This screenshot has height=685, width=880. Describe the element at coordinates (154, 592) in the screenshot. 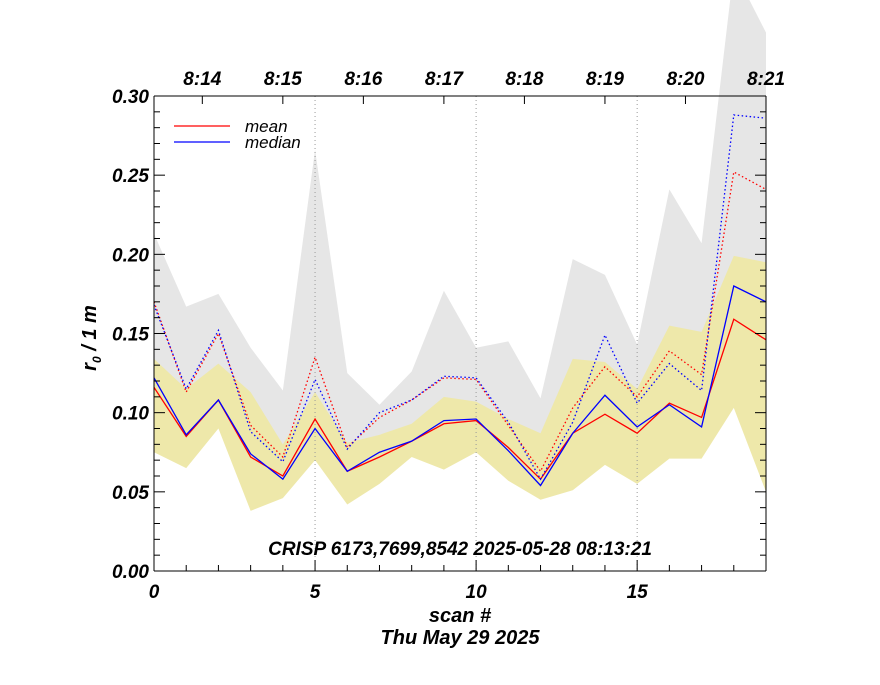

I see `x-tick-label: 0` at that location.